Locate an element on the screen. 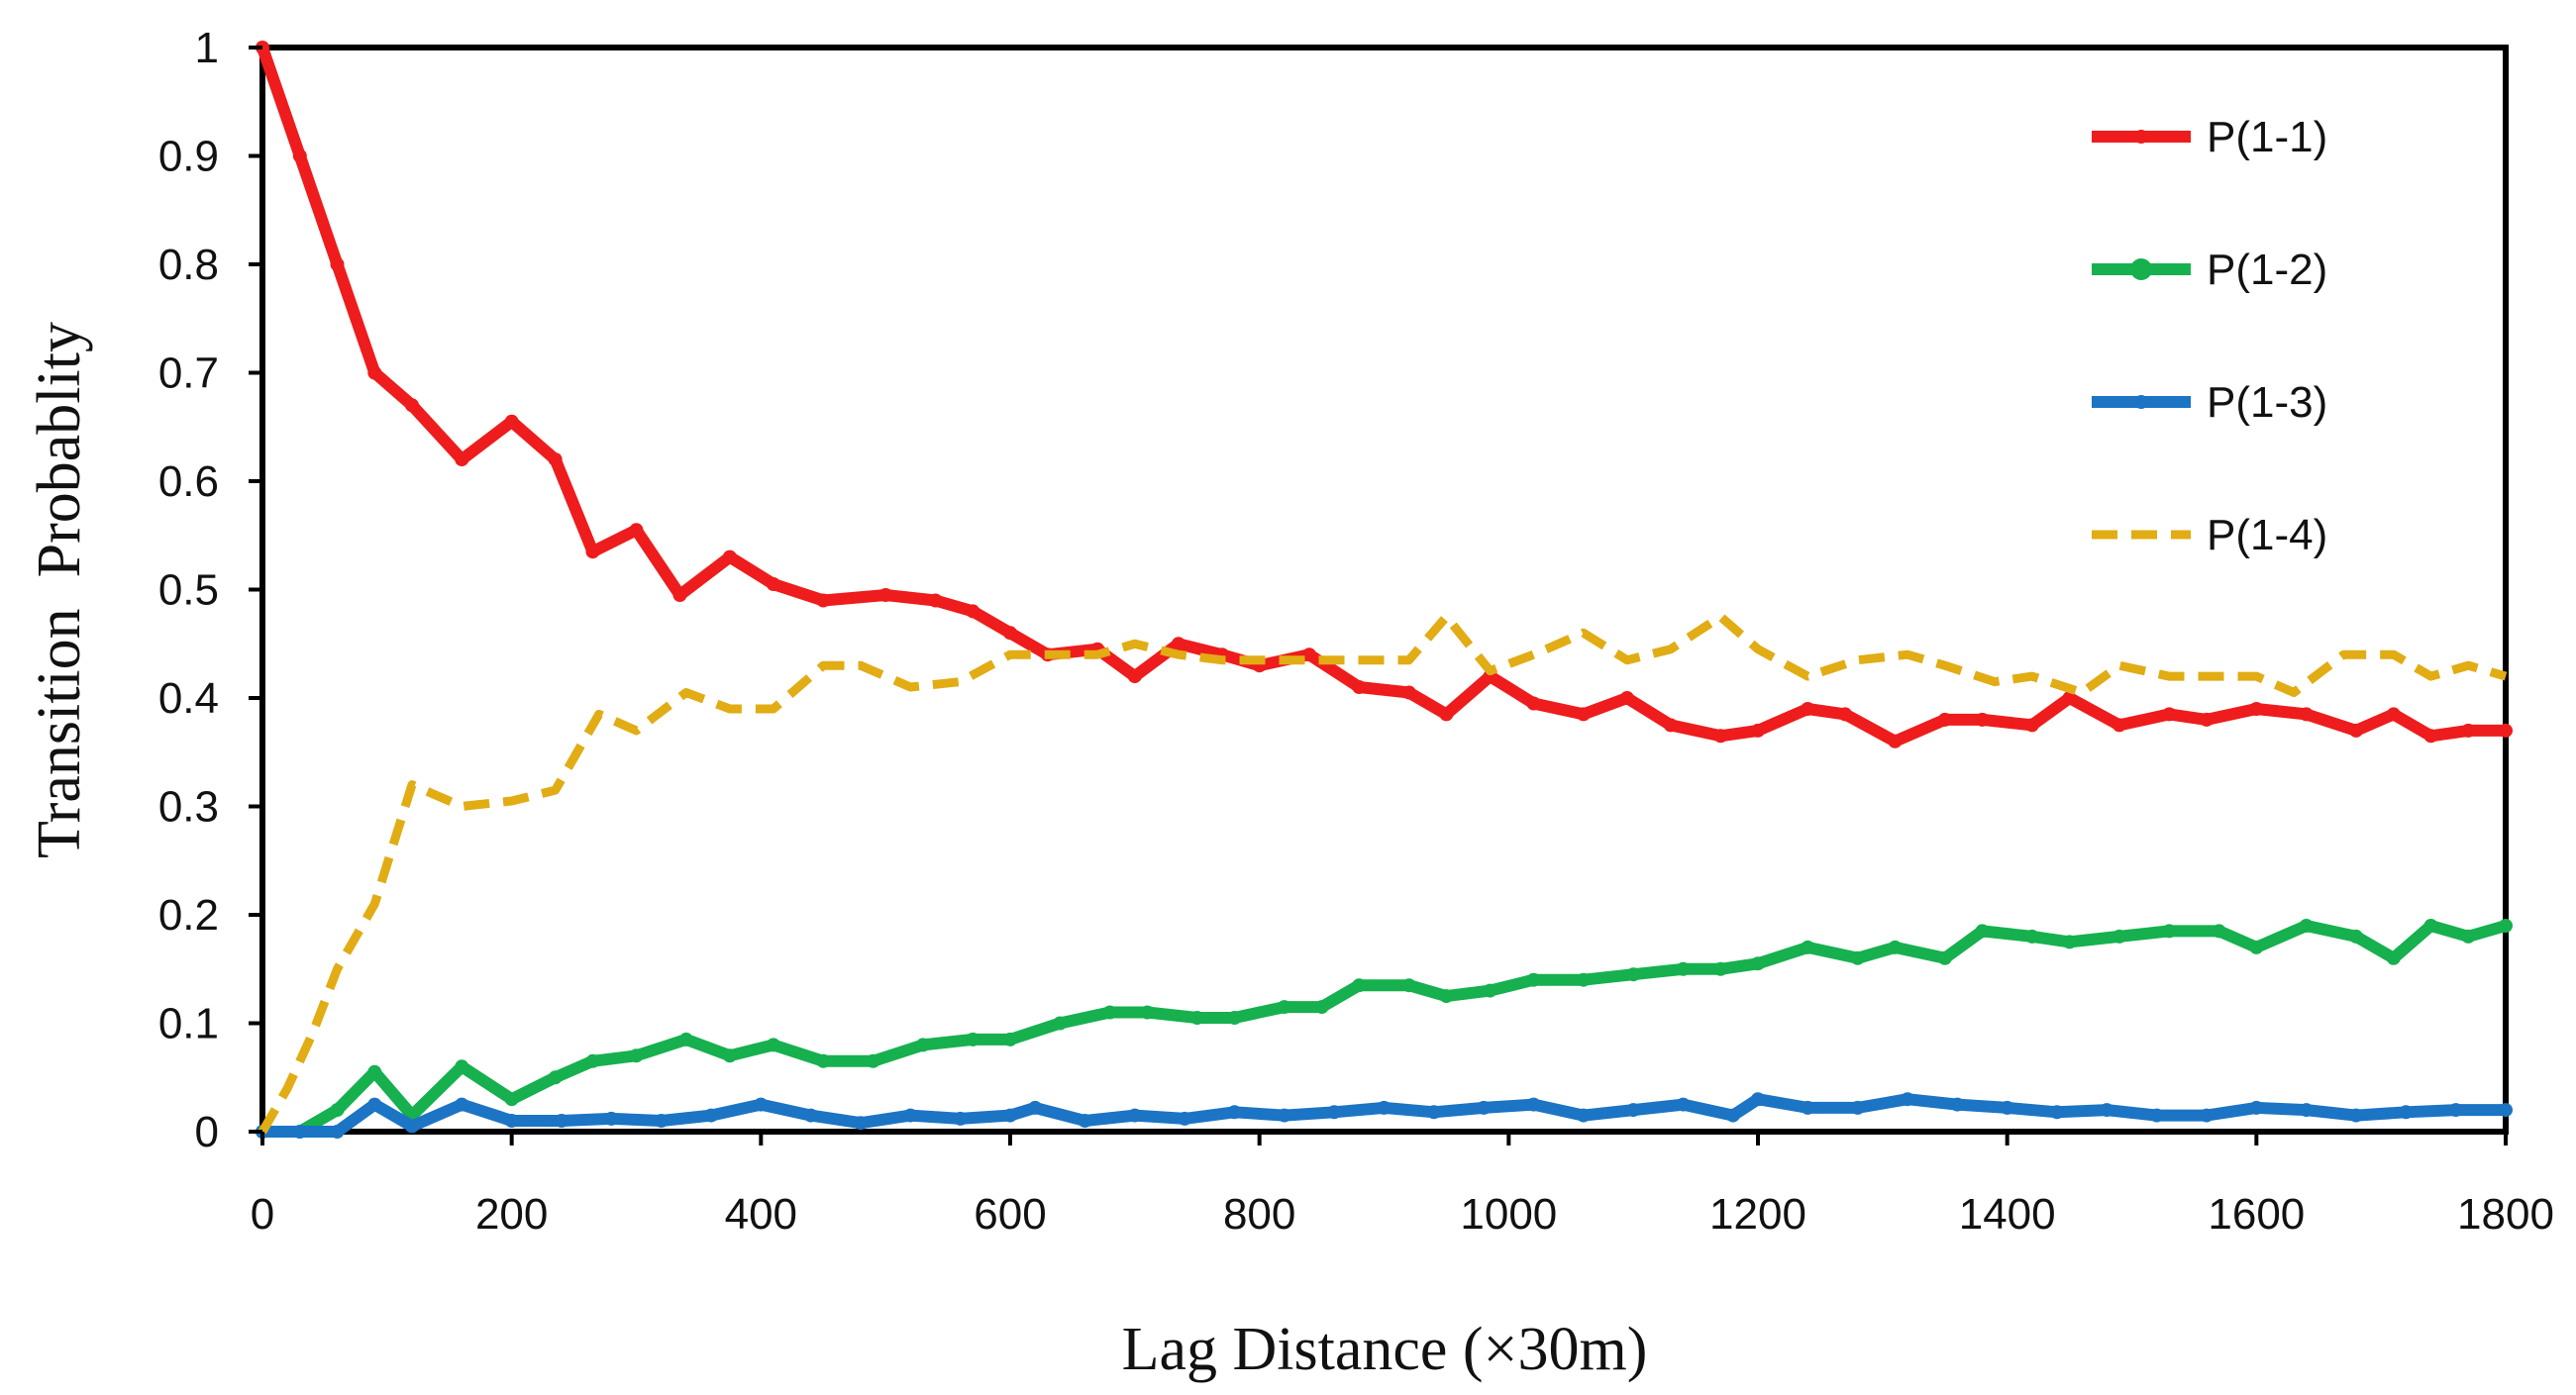 The image size is (2576, 1395). legend-label: P(1-3) is located at coordinates (2267, 402).